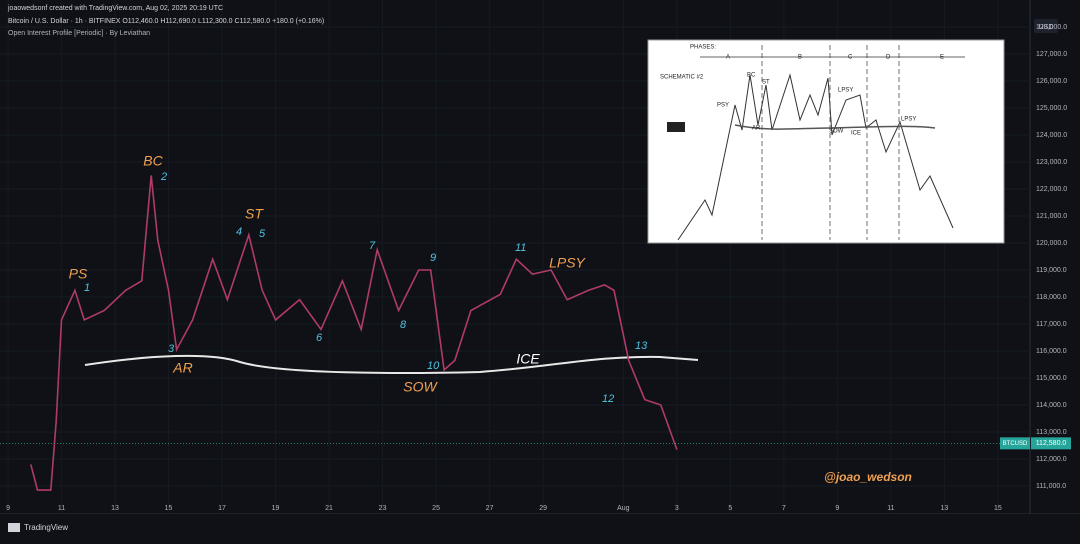 Image resolution: width=1080 pixels, height=544 pixels. I want to click on symbol-tag-label: BTCUSD, so click(1015, 444).